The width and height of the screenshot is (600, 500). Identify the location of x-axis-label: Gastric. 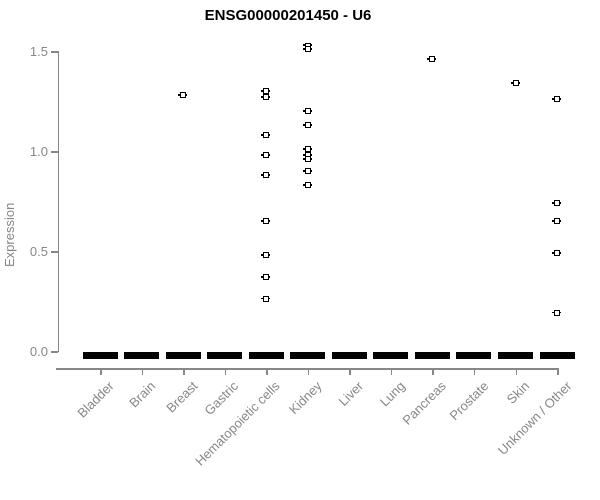
(221, 398).